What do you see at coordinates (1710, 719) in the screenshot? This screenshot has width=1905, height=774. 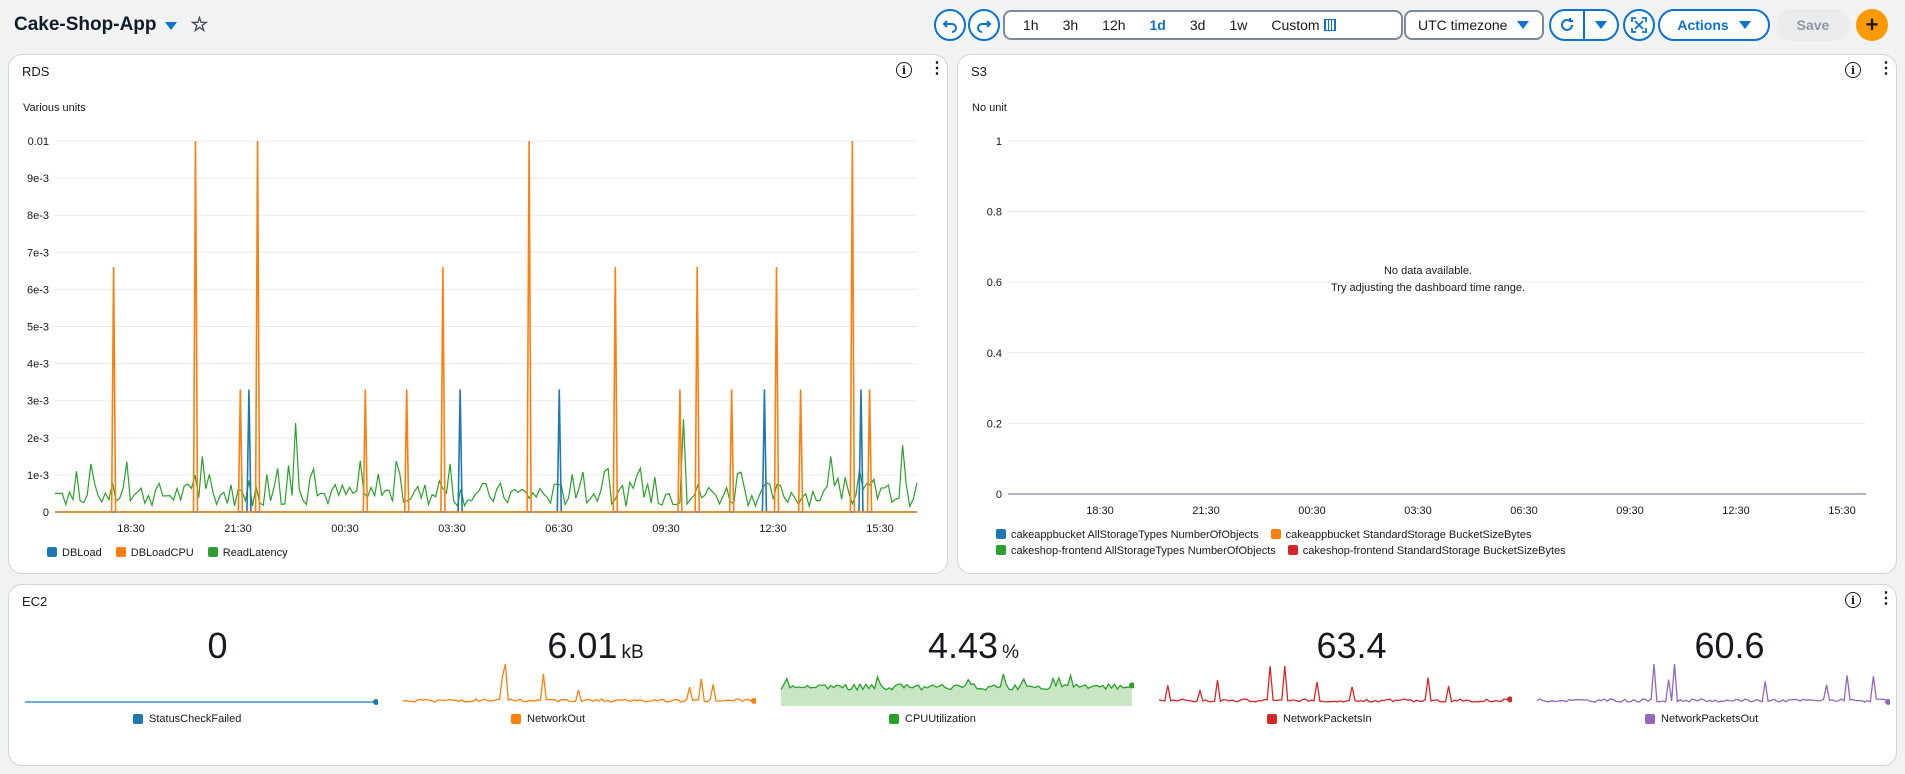 I see `stat-label: NetworkPacketsOut` at bounding box center [1710, 719].